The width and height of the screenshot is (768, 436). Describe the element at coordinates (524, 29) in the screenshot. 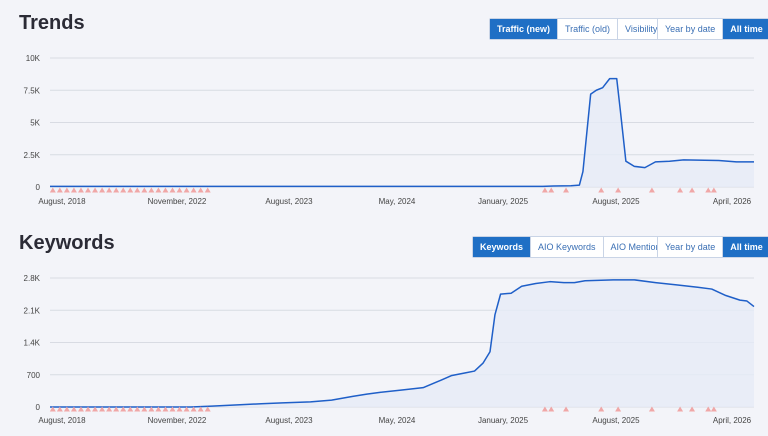

I see `tab-traffic-new: Traffic (new)` at that location.